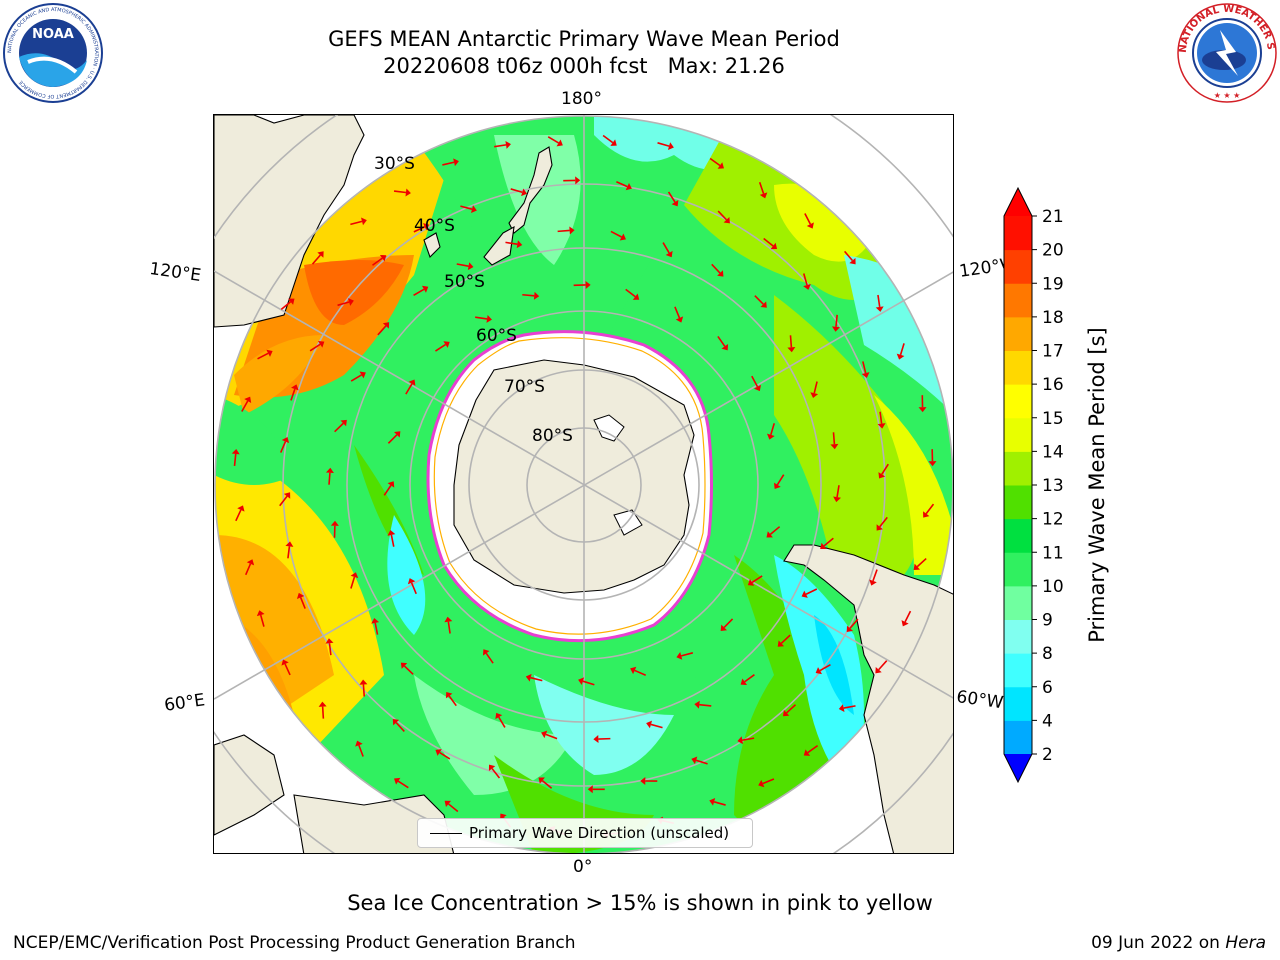 This screenshot has width=1280, height=960. I want to click on colorbar-extend-under, so click(1018, 768).